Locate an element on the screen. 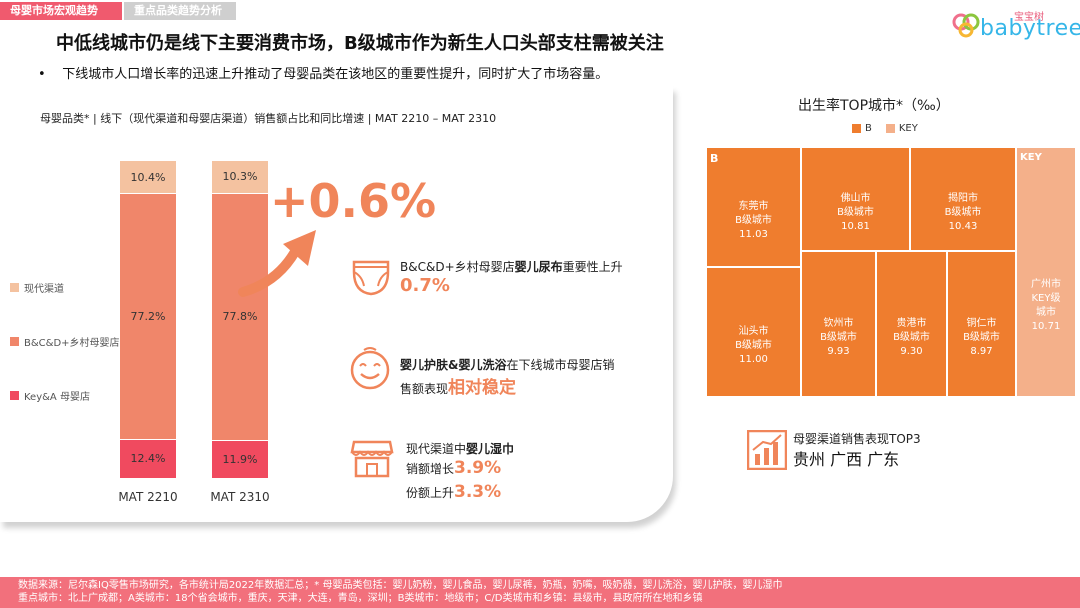 This screenshot has width=1080, height=608. treemap-cell: 汕头市 B级城市 11.00 is located at coordinates (753, 332).